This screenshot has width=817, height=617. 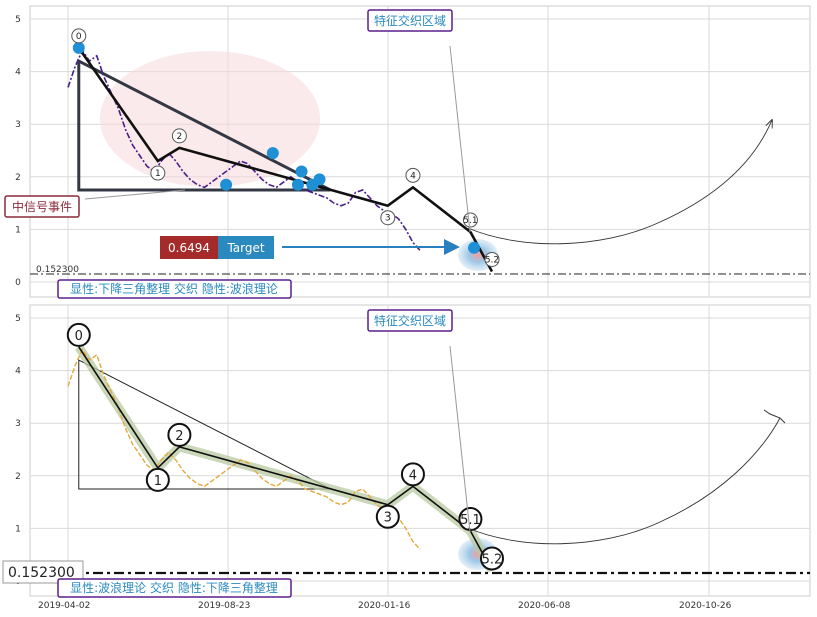 I want to click on zone-label-box, so click(x=410, y=20).